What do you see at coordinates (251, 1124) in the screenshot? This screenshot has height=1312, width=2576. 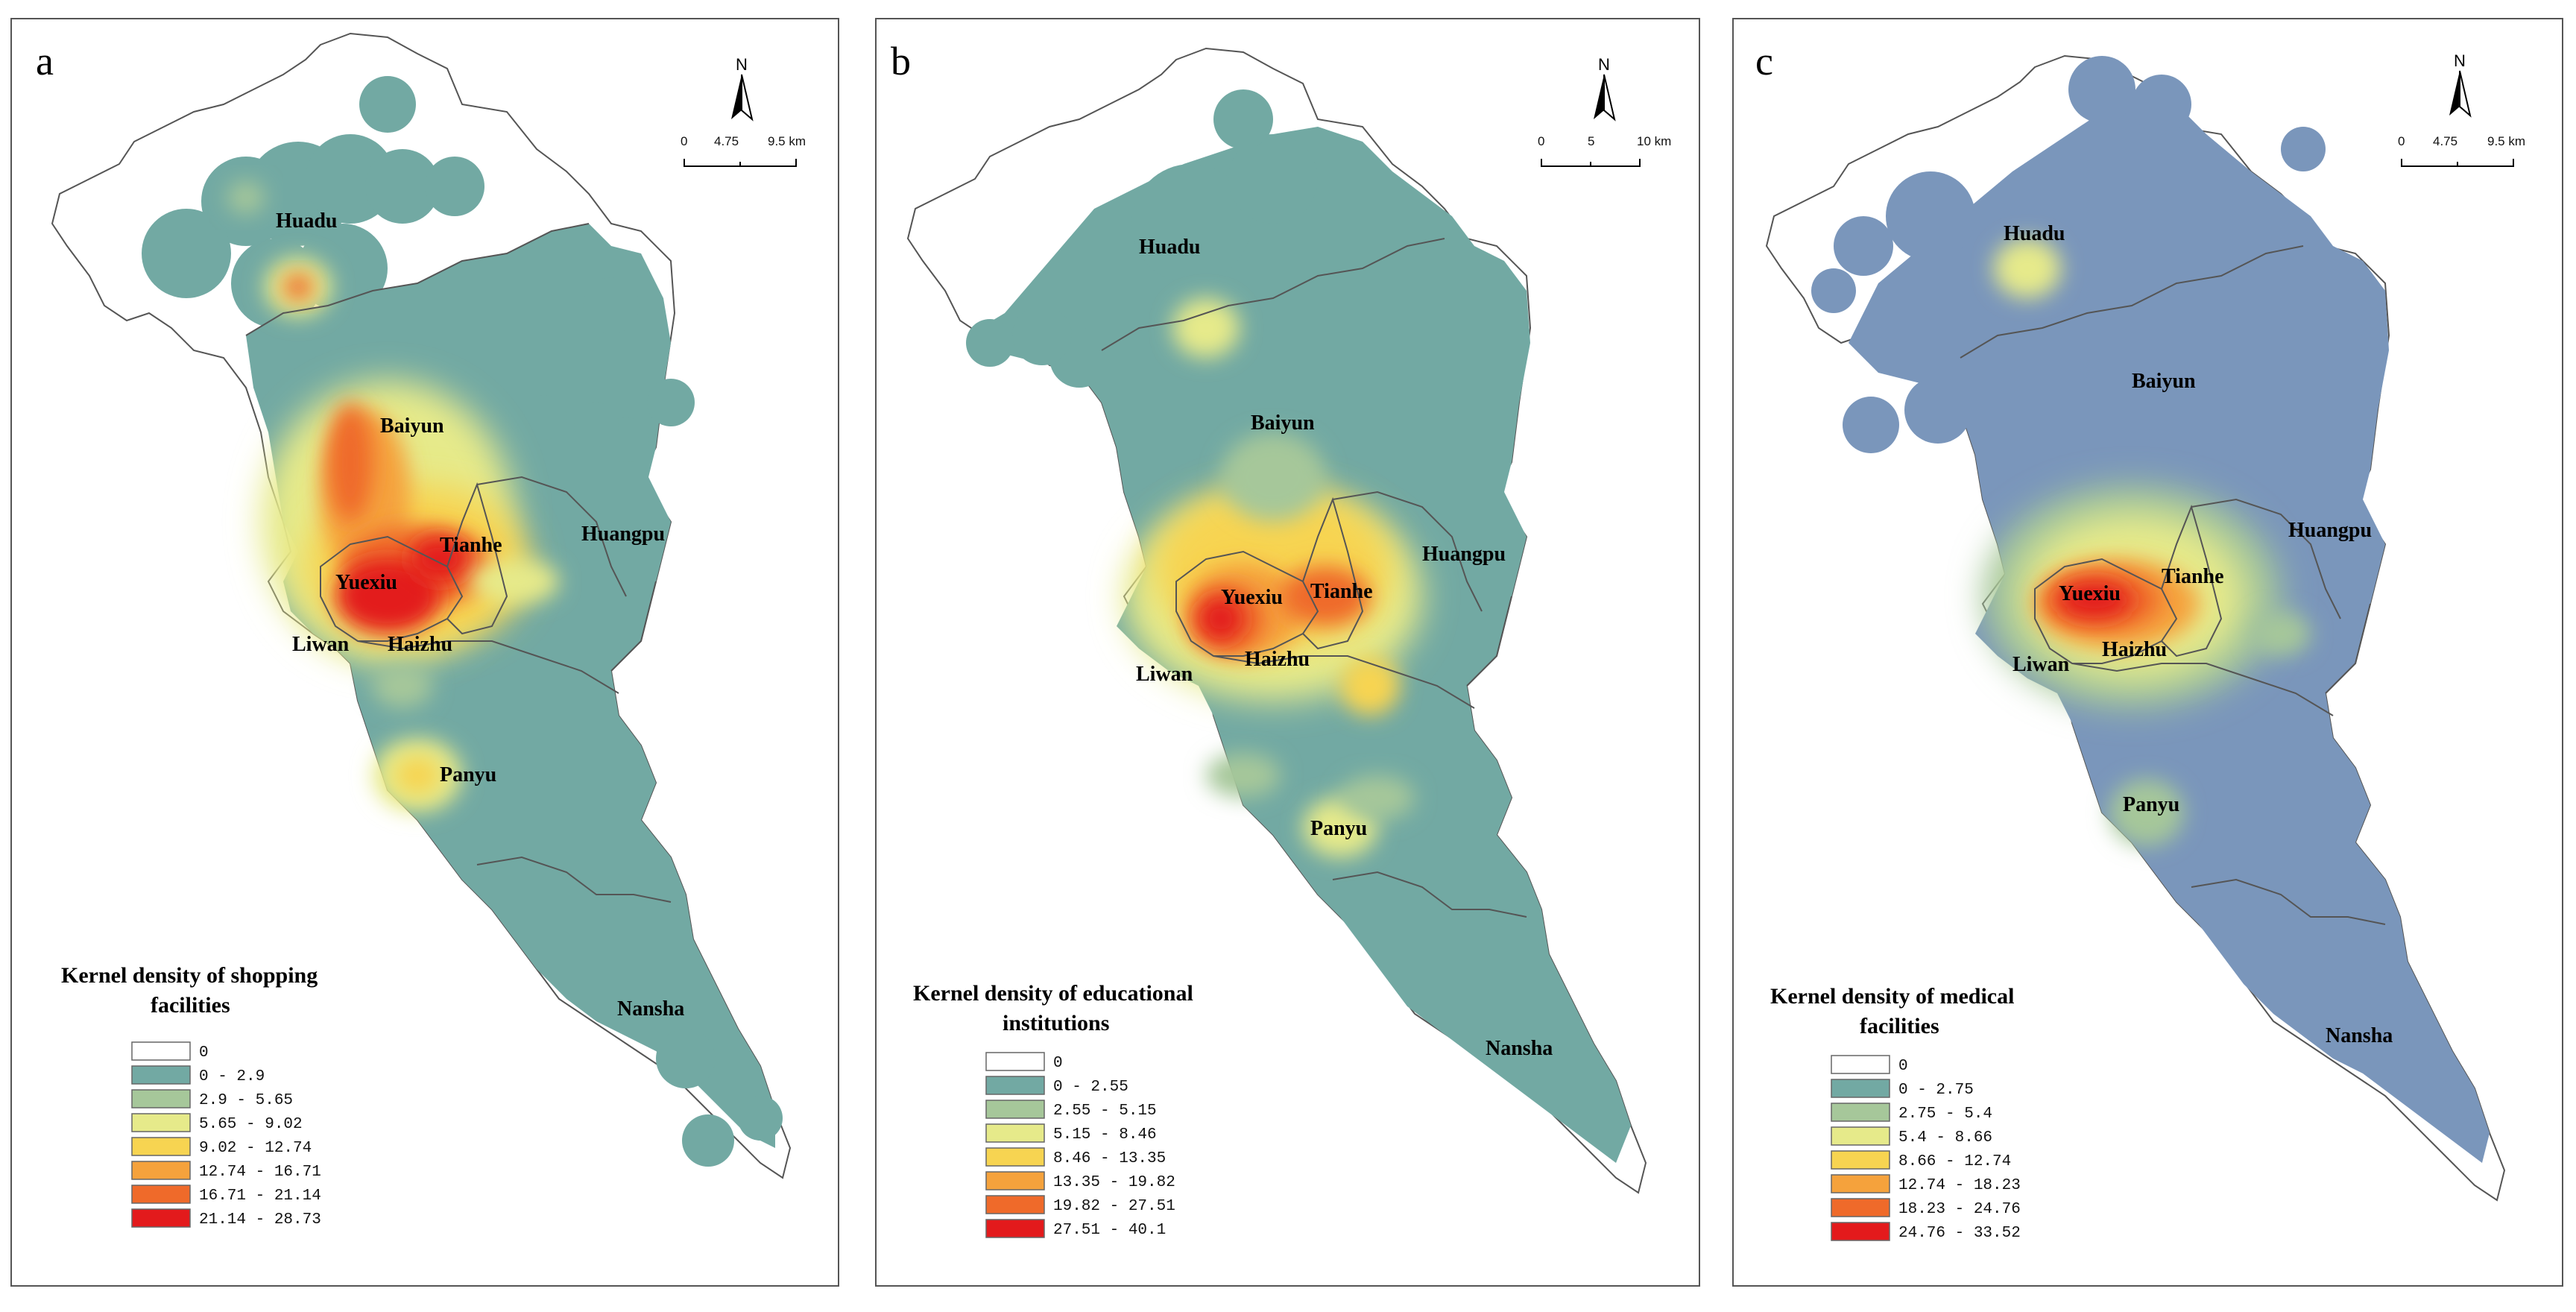 I see `legend-label: 5.65 - 9.02` at bounding box center [251, 1124].